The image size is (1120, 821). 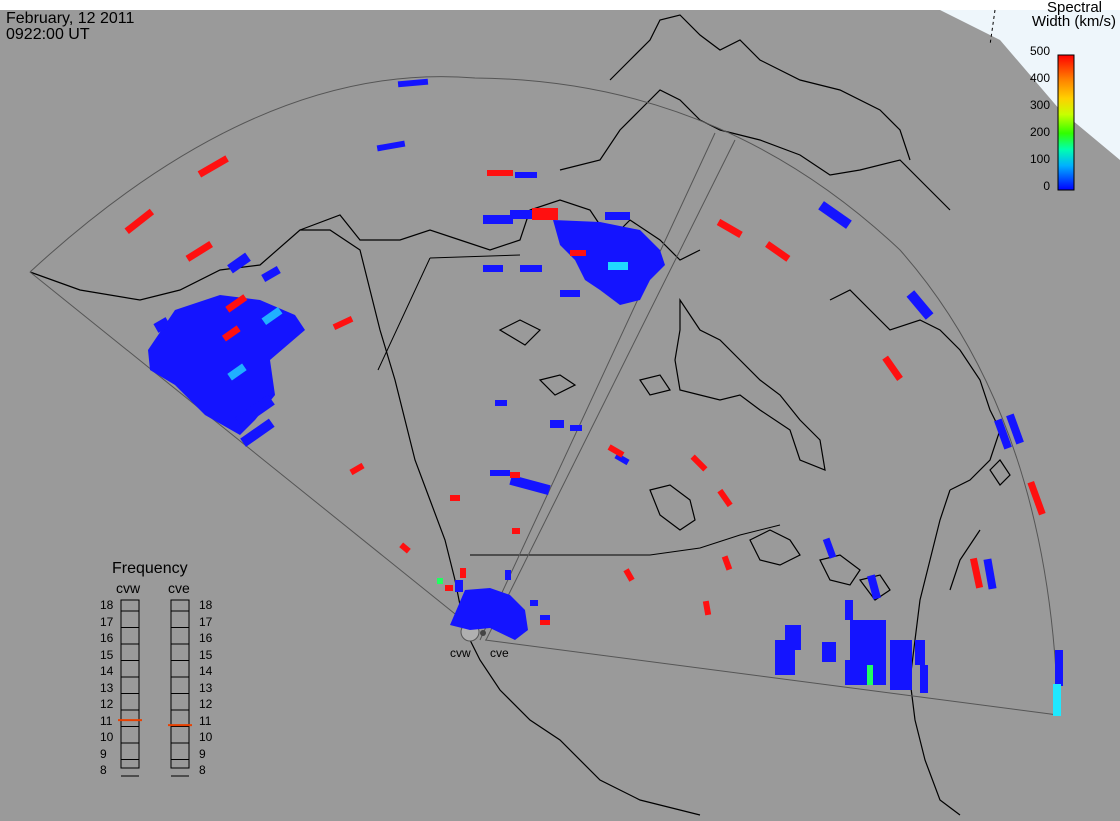 I want to click on frequency-markers, so click(x=155, y=723).